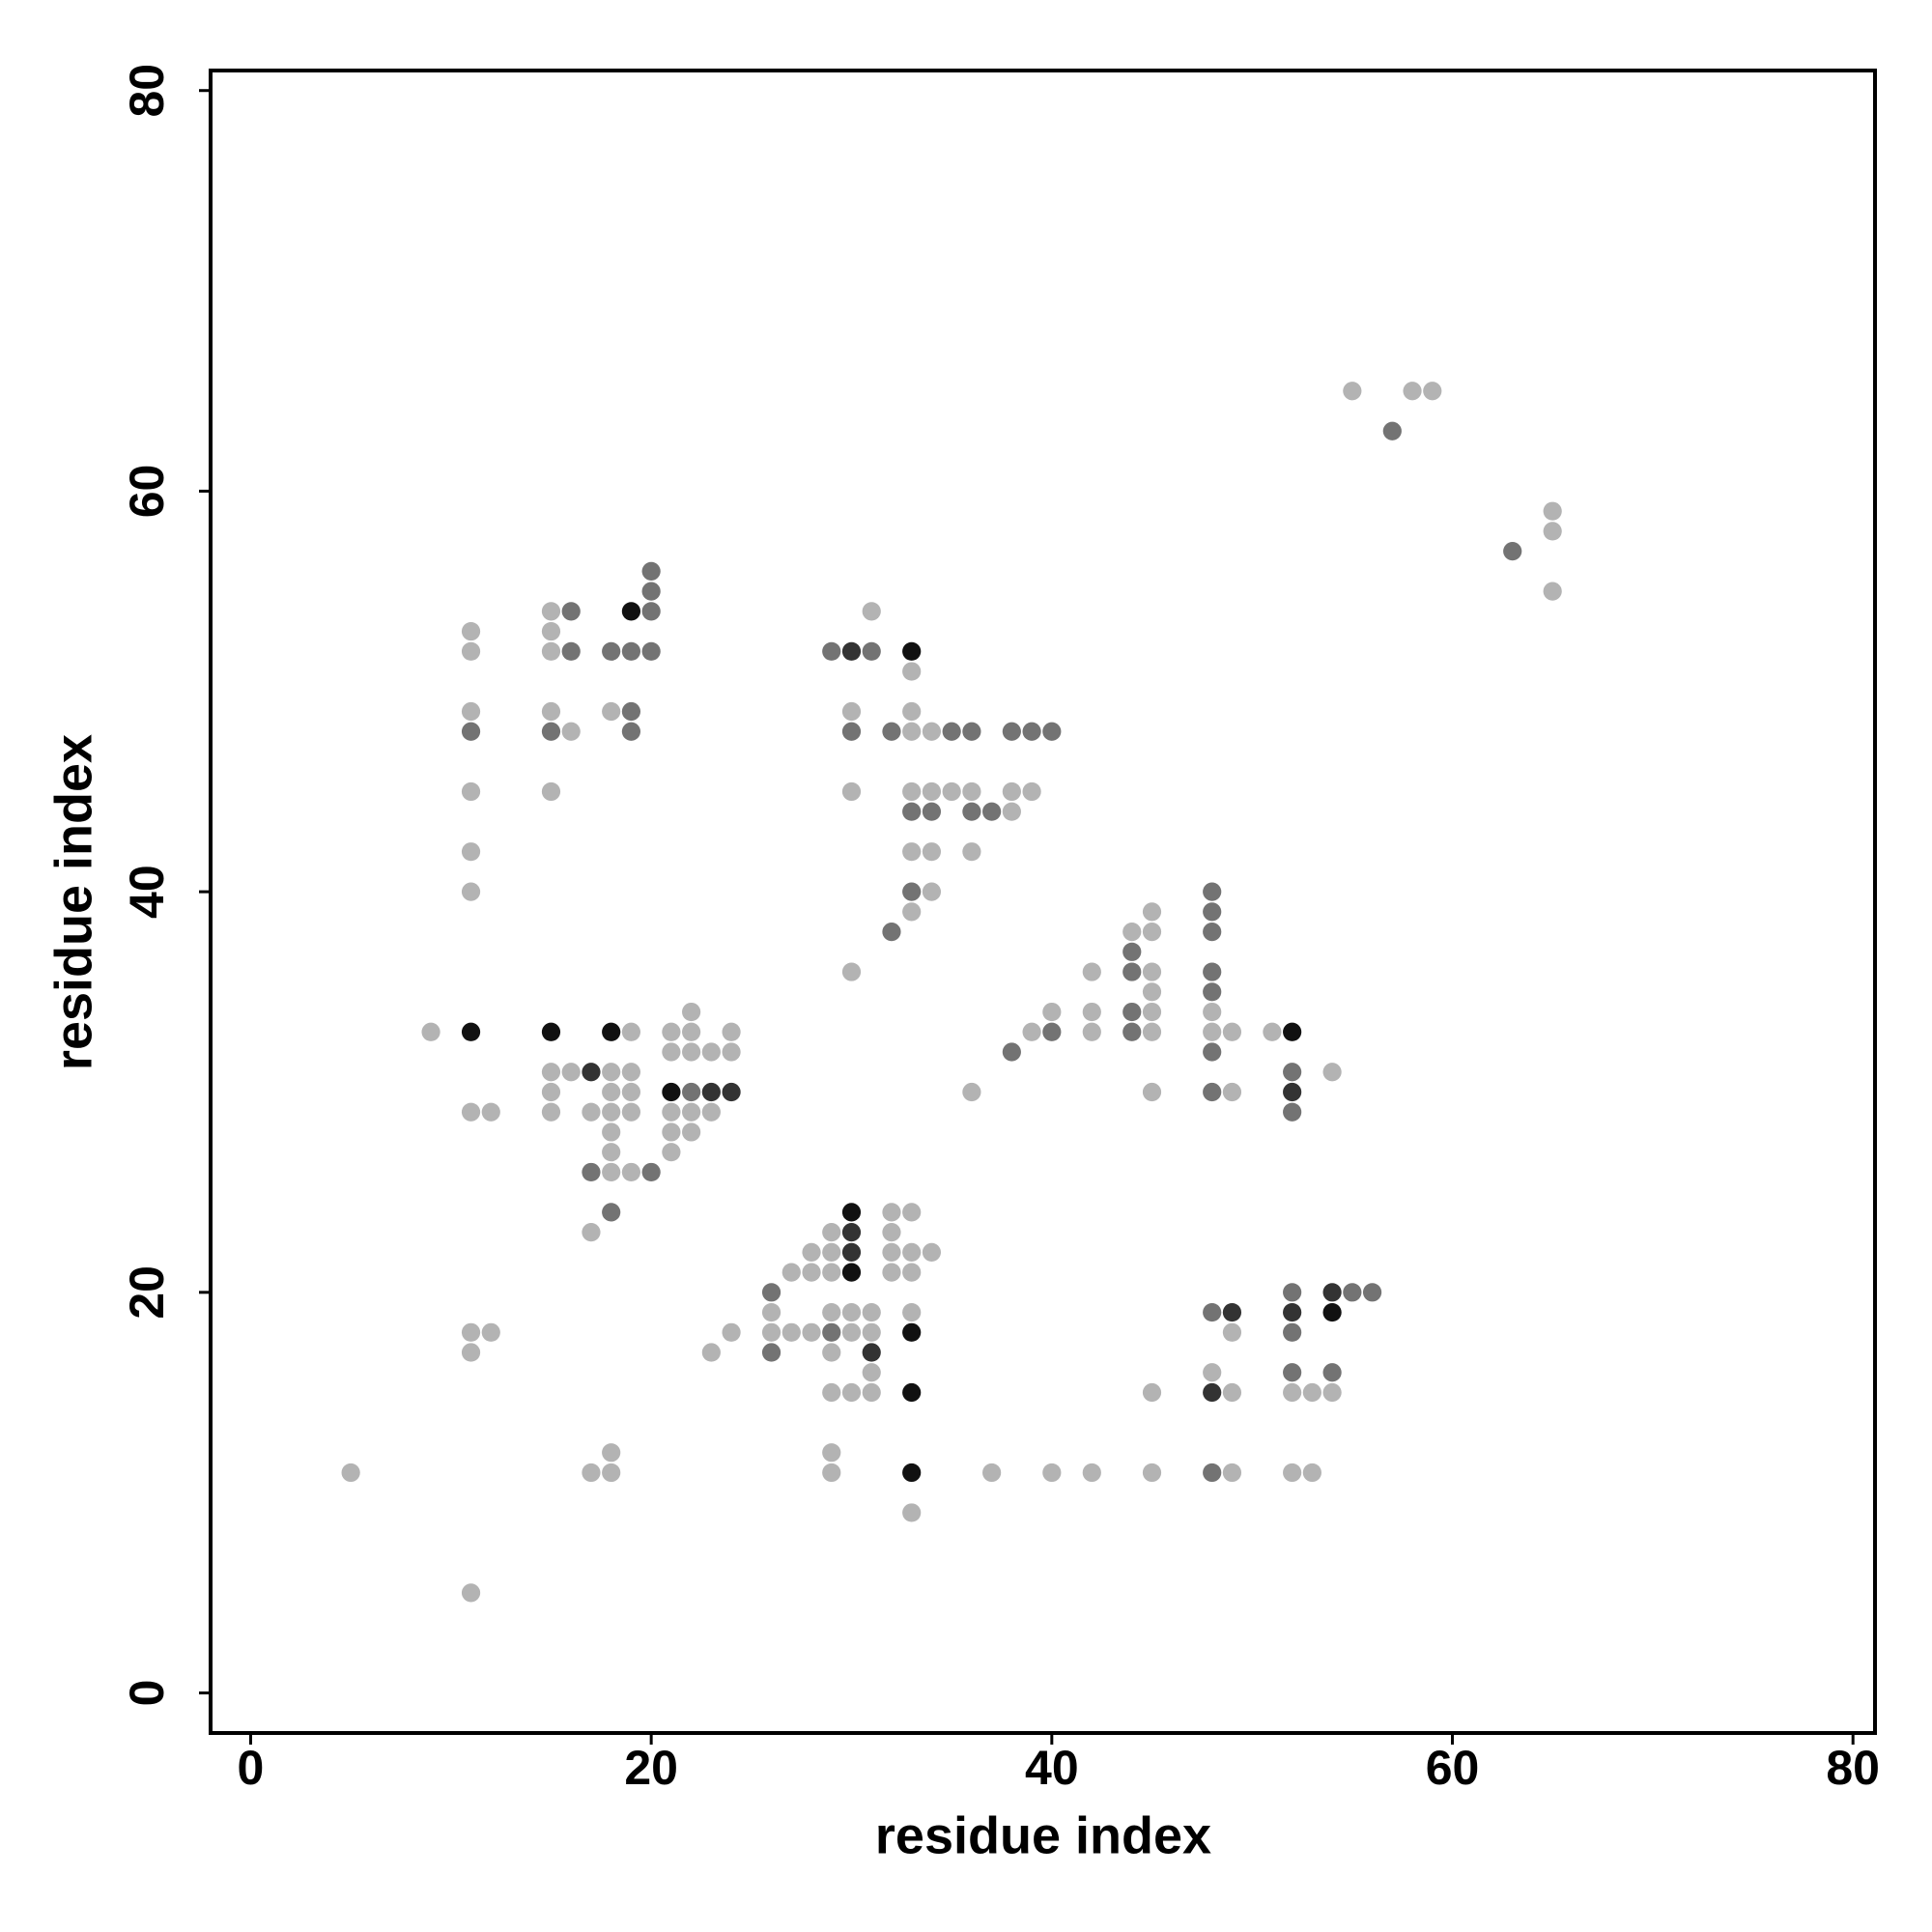  I want to click on x-tick-label: 20, so click(651, 1768).